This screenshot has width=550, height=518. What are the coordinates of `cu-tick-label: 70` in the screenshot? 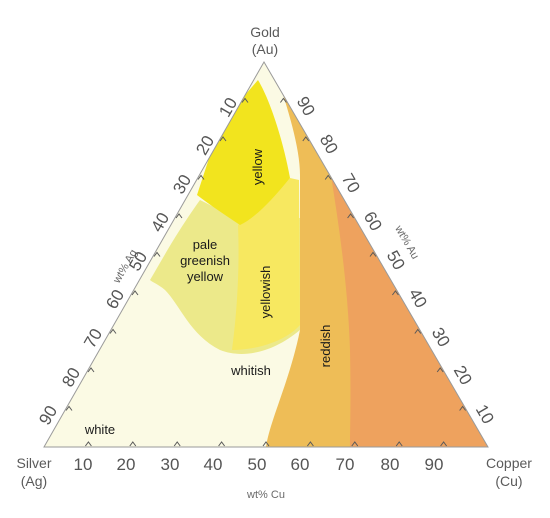 It's located at (345, 464).